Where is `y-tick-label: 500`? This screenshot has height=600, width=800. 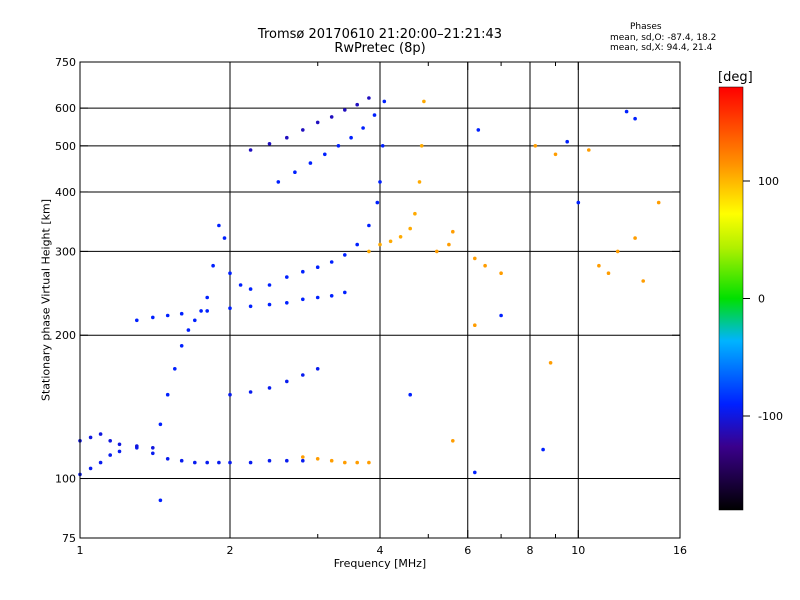 y-tick-label: 500 is located at coordinates (65, 146).